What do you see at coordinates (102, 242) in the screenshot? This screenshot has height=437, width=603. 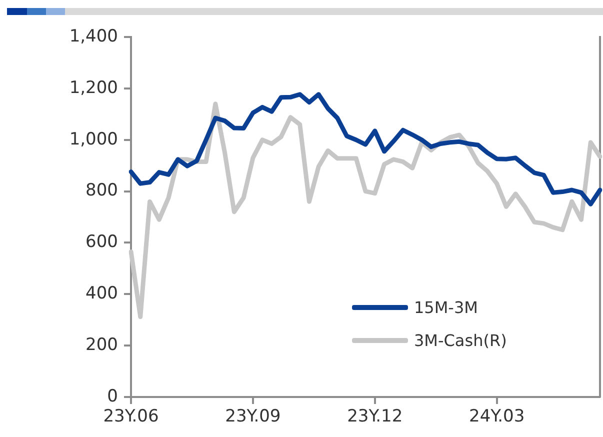 I see `y-tick-label: 600` at bounding box center [102, 242].